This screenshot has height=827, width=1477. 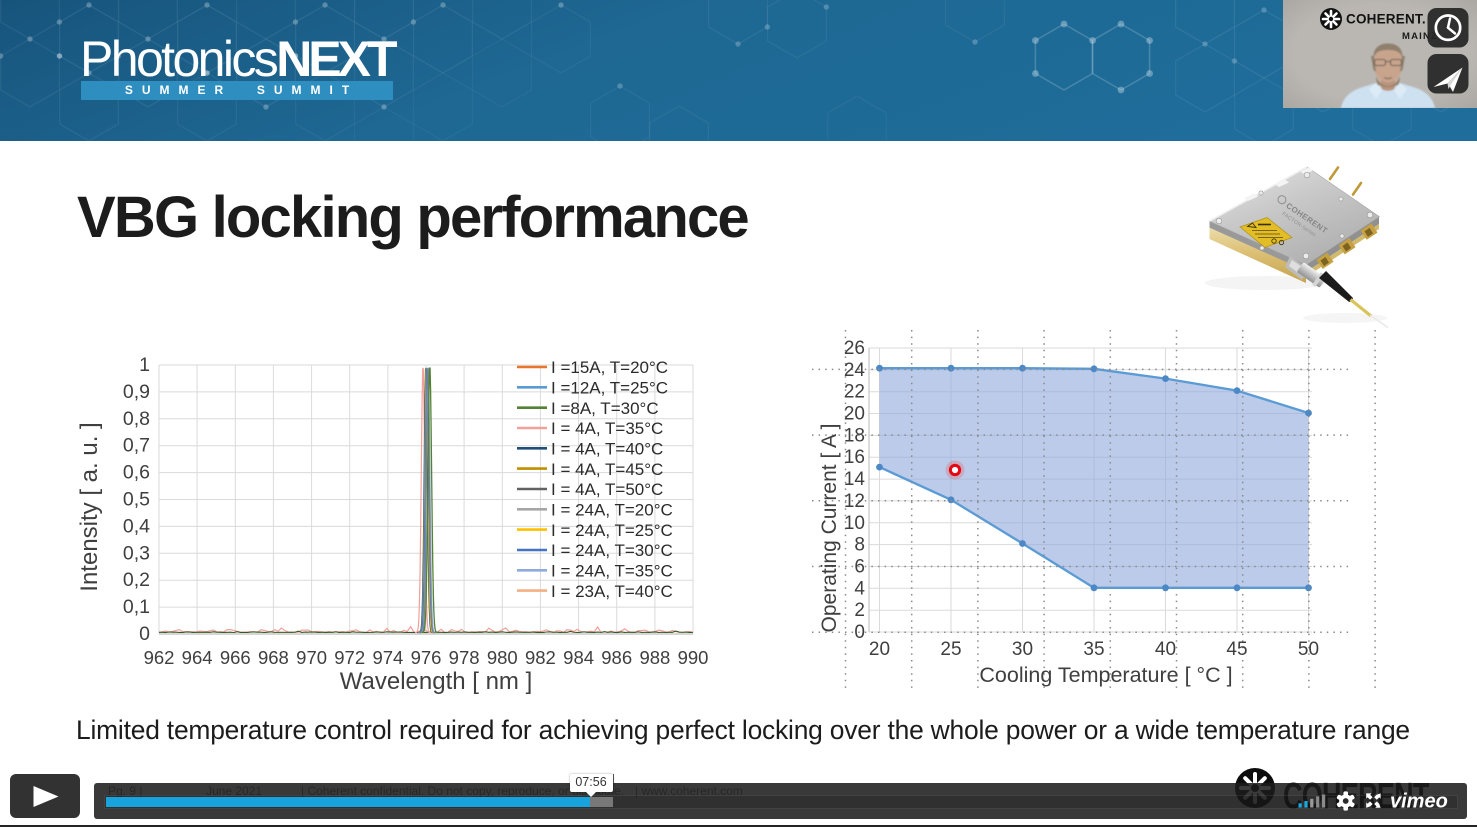 What do you see at coordinates (854, 392) in the screenshot?
I see `svg-text: 22` at bounding box center [854, 392].